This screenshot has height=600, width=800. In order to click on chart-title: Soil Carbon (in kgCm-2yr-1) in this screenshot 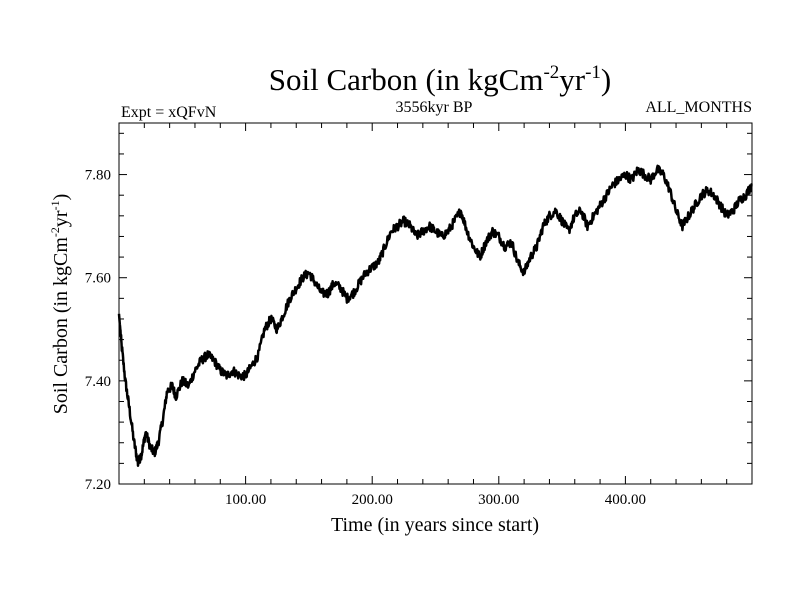, I will do `click(440, 79)`.